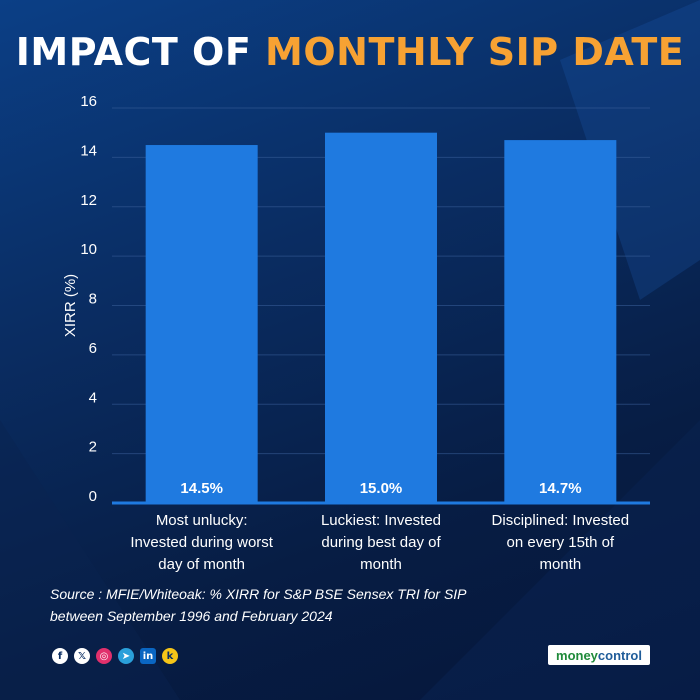  What do you see at coordinates (82, 656) in the screenshot?
I see `x-icon: 𝕏` at bounding box center [82, 656].